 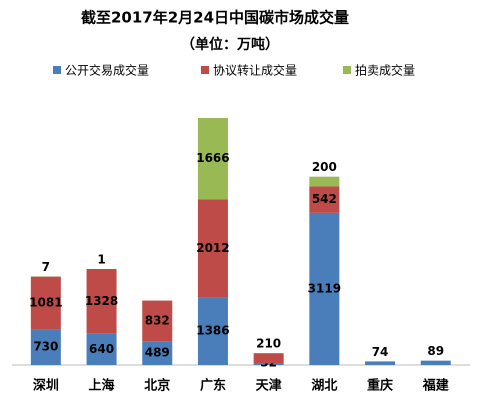 What do you see at coordinates (215, 18) in the screenshot?
I see `chart-title: 截至2017年2月24日中国碳市场成交量` at bounding box center [215, 18].